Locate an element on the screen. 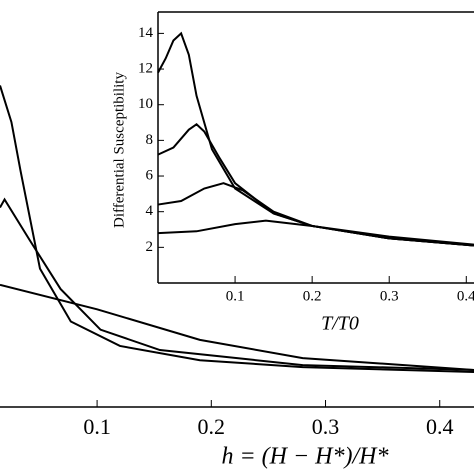 This screenshot has height=474, width=474. y-tick-label: 12 is located at coordinates (145, 68).